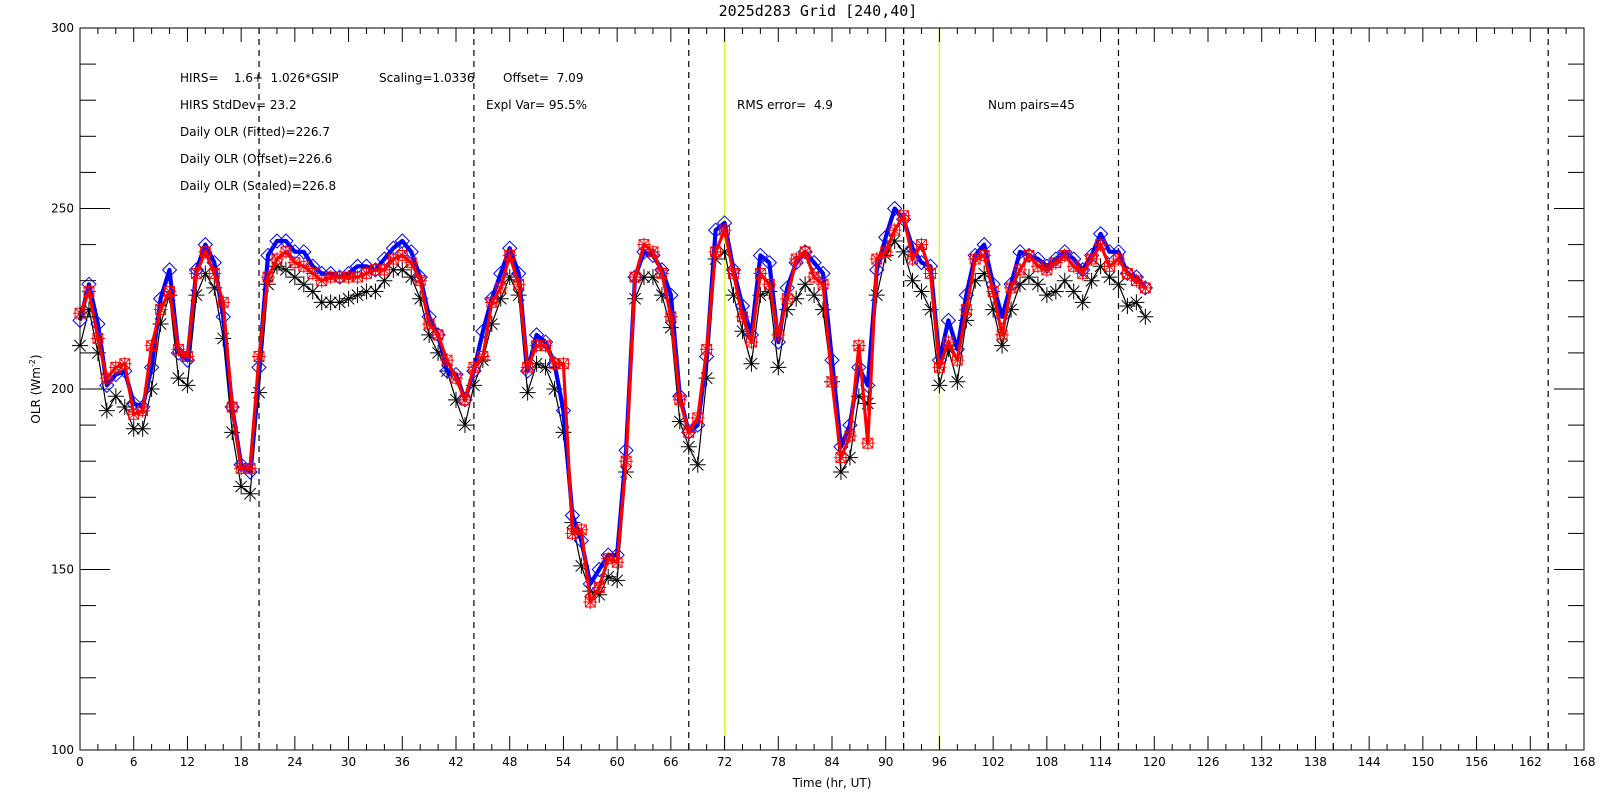  Describe the element at coordinates (62, 209) in the screenshot. I see `y-tick-label: 250` at that location.